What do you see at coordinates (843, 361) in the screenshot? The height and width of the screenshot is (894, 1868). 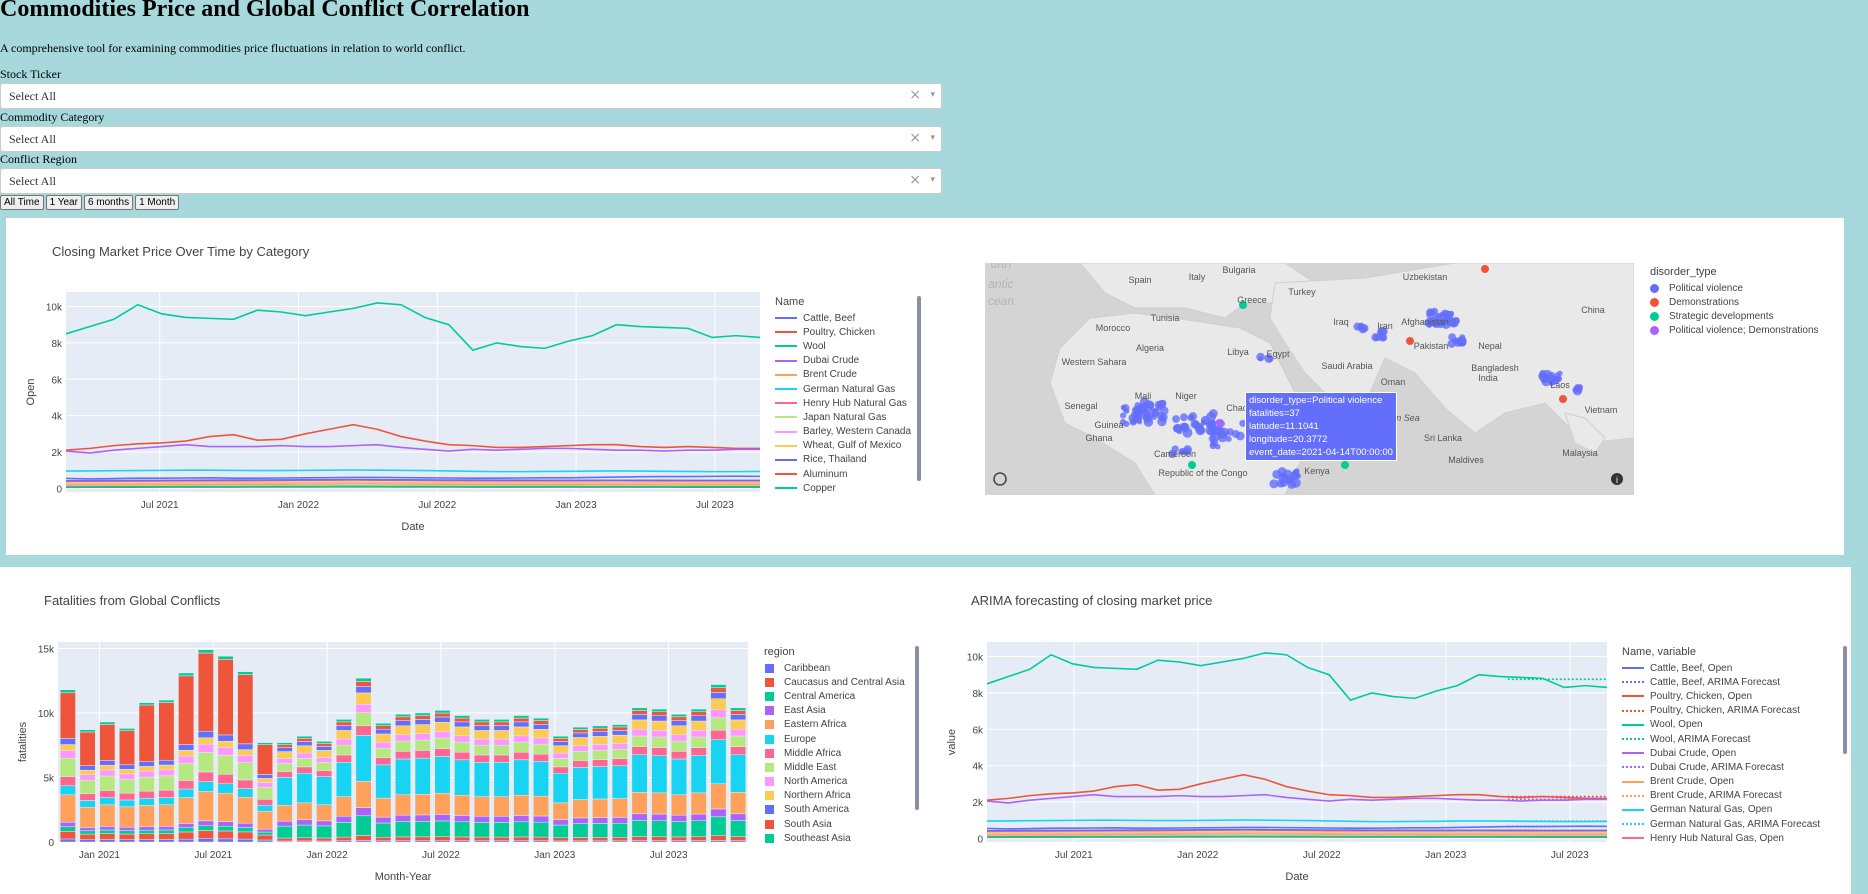 I see `legend-item: Dubai Crude` at bounding box center [843, 361].